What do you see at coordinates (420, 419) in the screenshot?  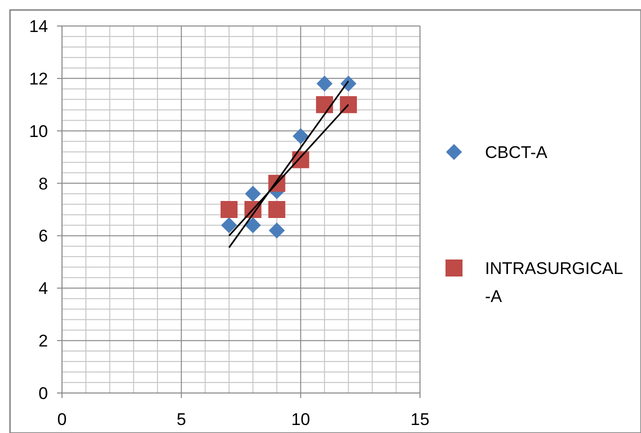 I see `x-tick-label: 15` at bounding box center [420, 419].